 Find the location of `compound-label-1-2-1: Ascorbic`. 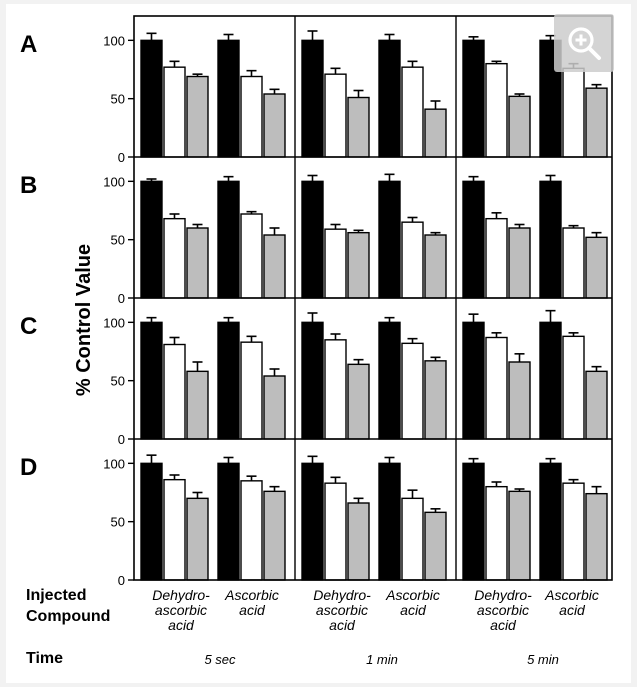

compound-label-1-2-1: Ascorbic is located at coordinates (251, 595).